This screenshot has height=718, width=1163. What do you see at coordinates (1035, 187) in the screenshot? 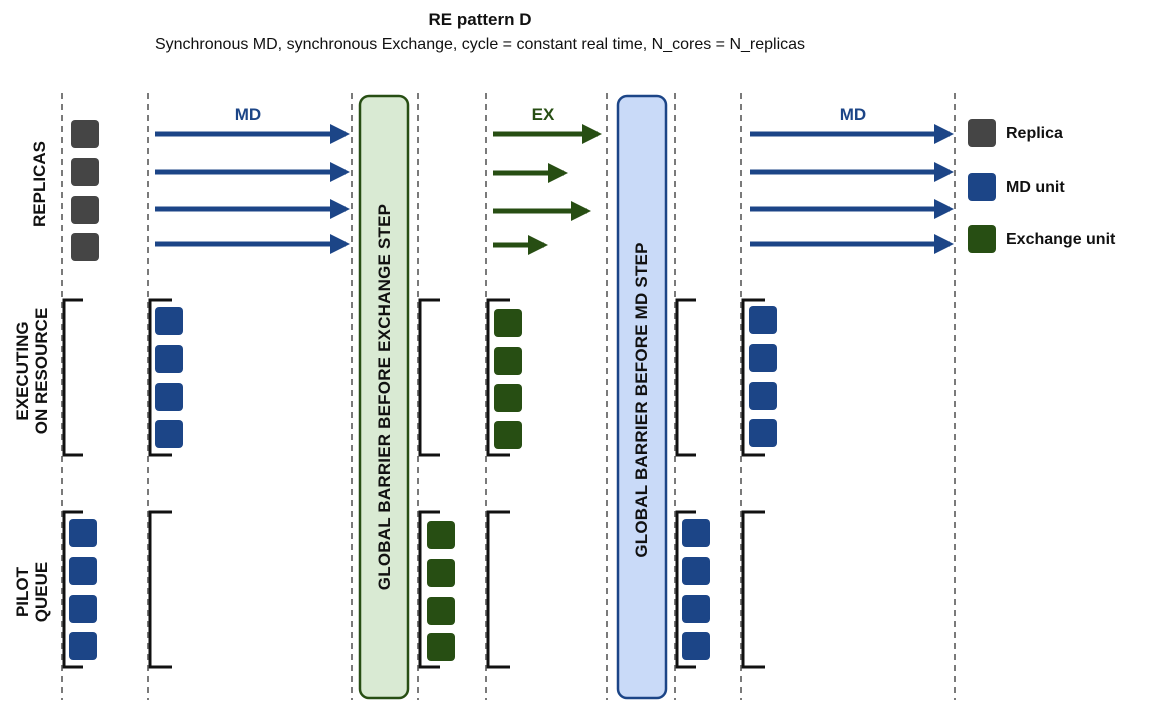
I see `legend-label-md-unit: MD unit` at bounding box center [1035, 187].